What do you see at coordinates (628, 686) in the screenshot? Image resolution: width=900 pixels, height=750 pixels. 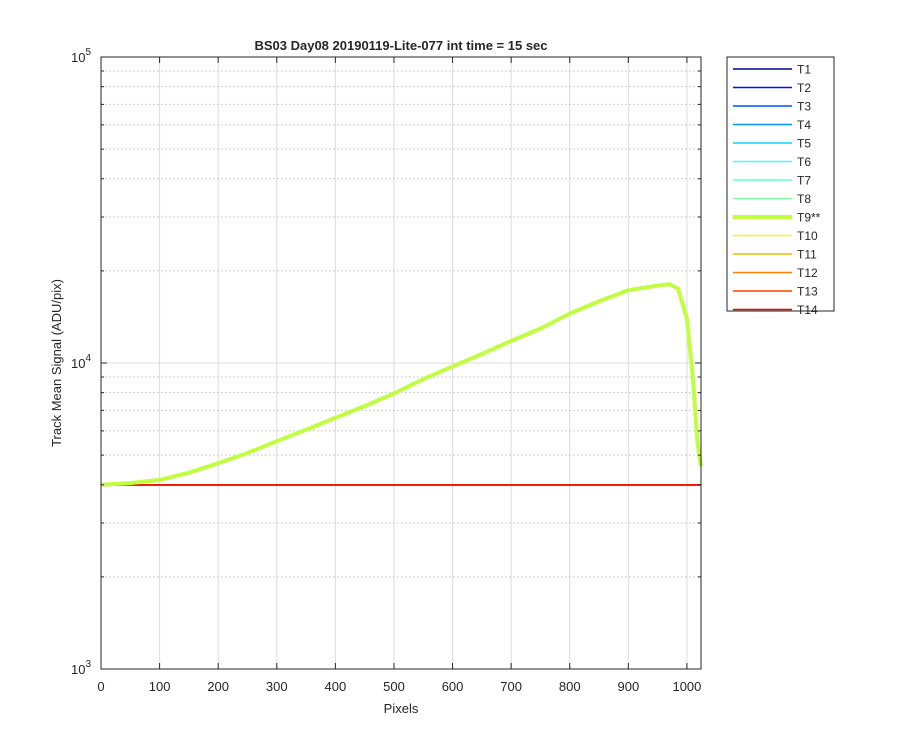 I see `x-tick-label: 900` at bounding box center [628, 686].